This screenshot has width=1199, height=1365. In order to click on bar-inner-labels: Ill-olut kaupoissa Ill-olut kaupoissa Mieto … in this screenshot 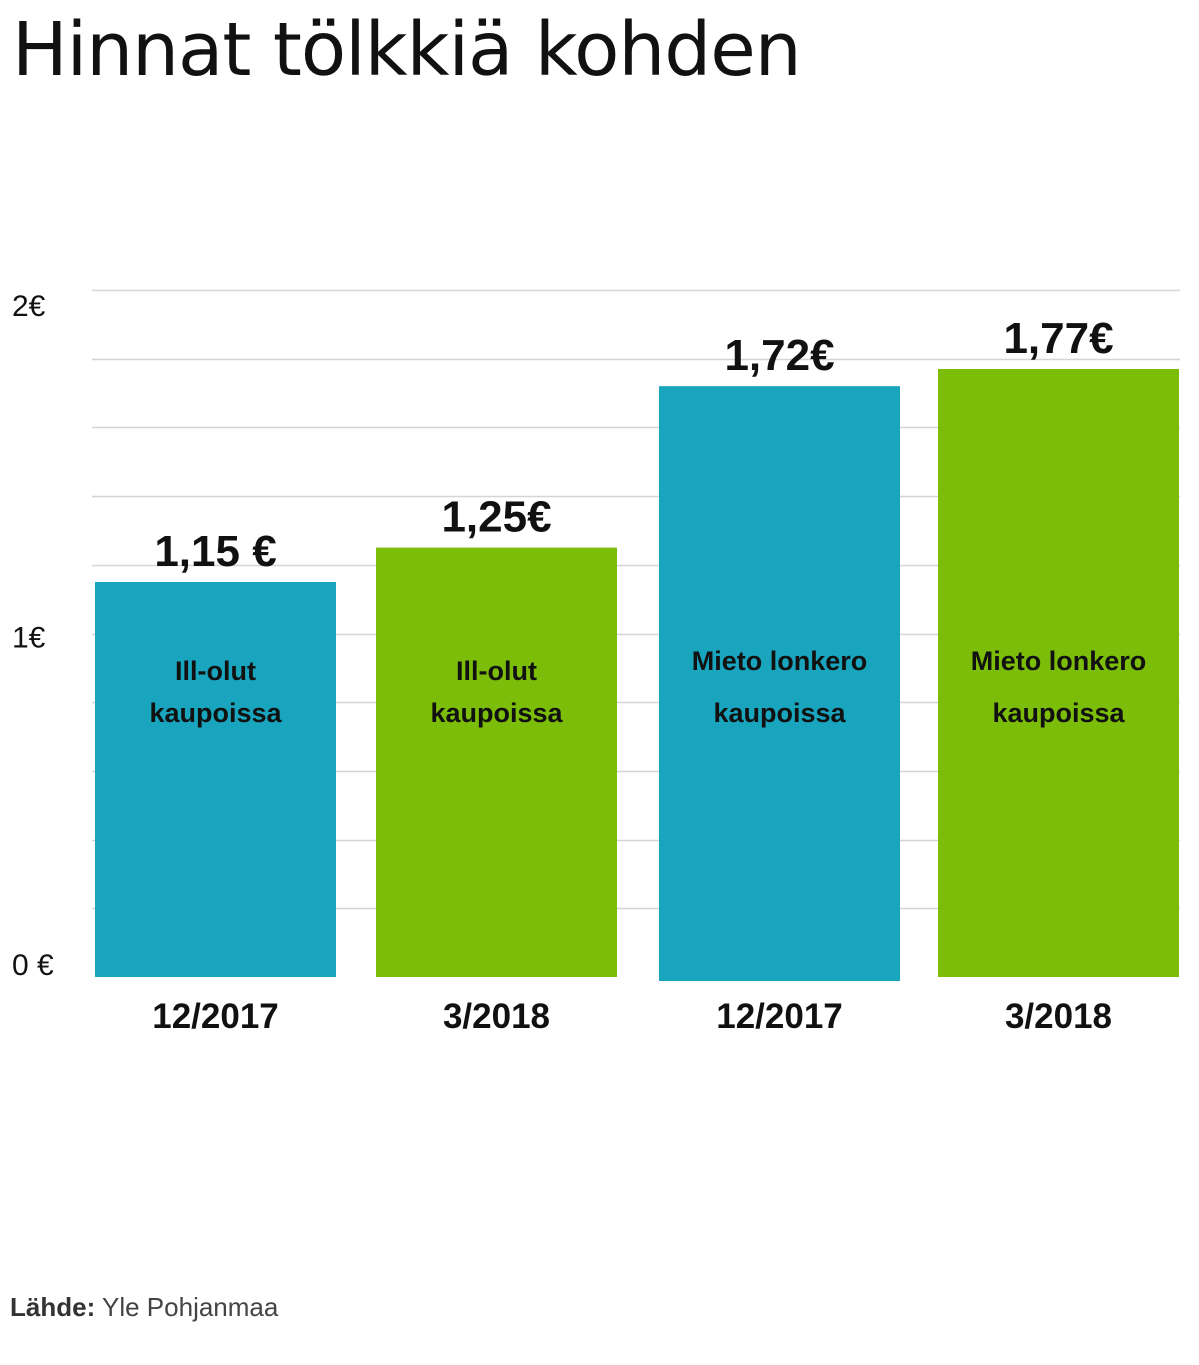, I will do `click(647, 687)`.